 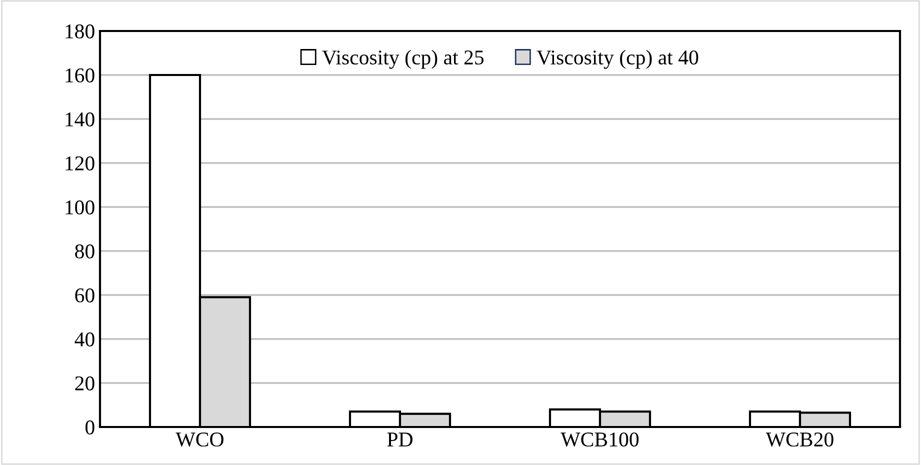 I want to click on y-tick-label: 180, so click(x=80, y=31).